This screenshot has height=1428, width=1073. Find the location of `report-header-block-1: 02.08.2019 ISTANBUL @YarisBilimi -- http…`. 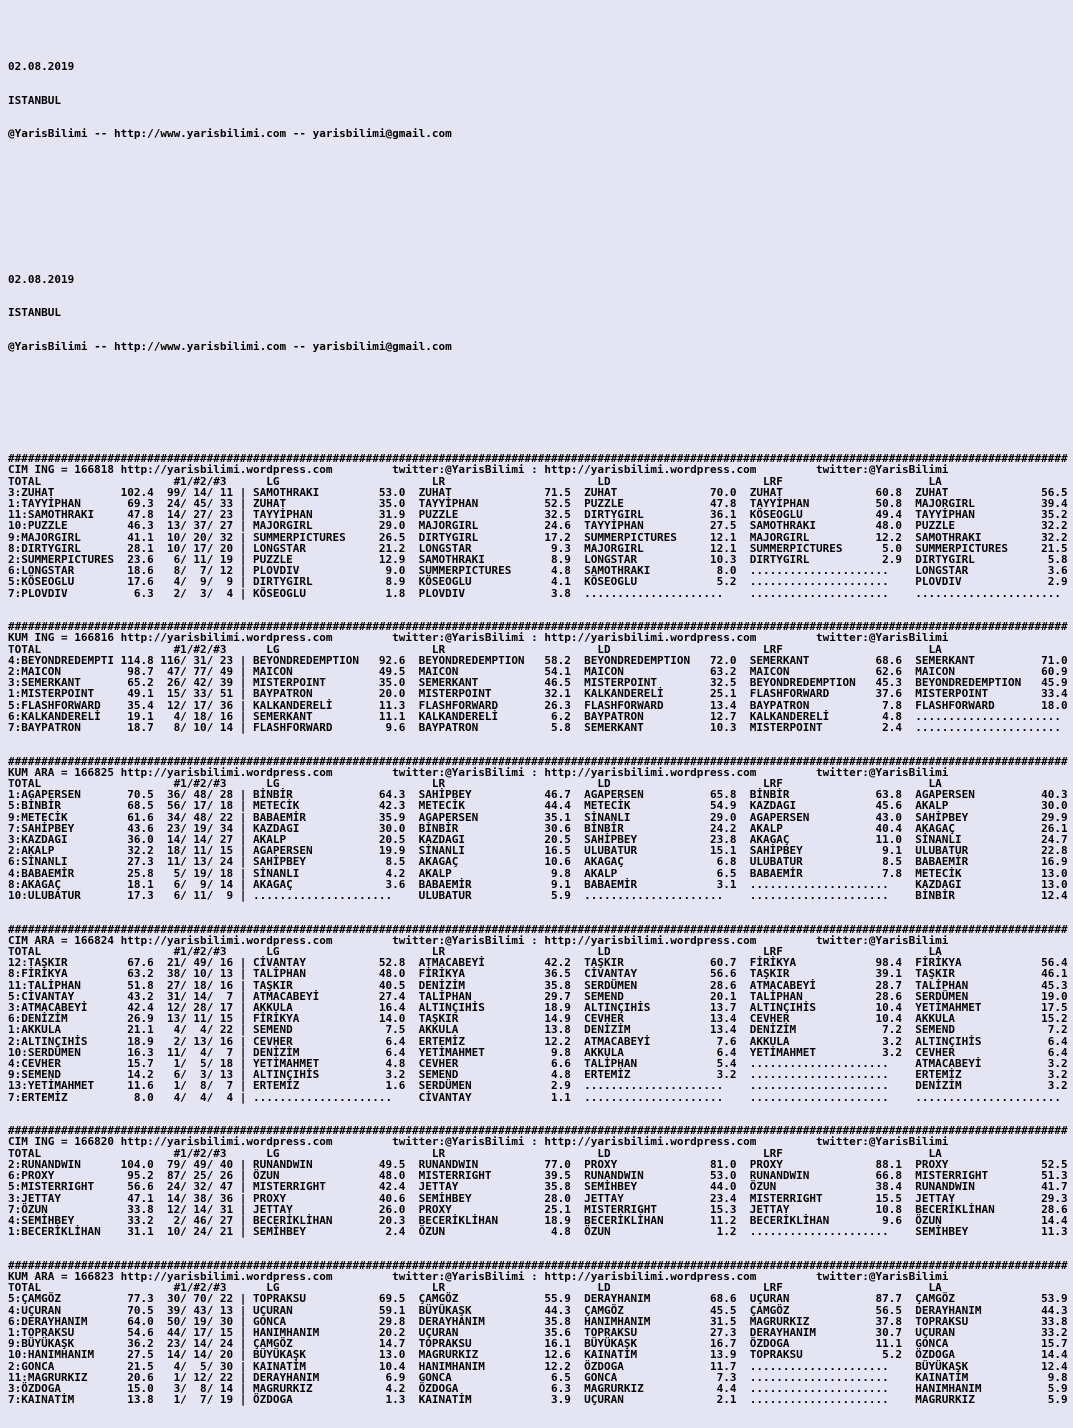

report-header-block-1: 02.08.2019 ISTANBUL @YarisBilimi -- http… is located at coordinates (540, 100).